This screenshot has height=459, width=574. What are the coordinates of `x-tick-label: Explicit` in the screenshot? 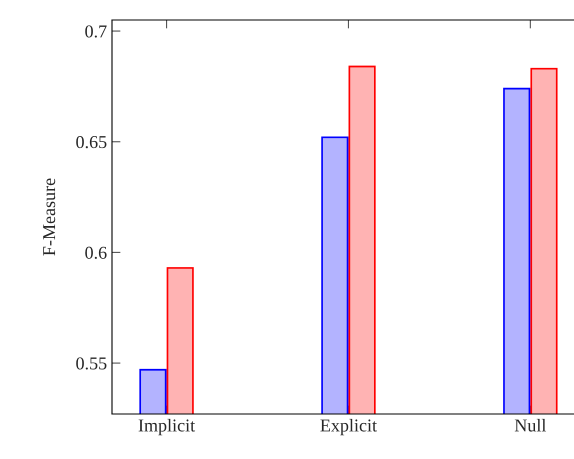 It's located at (348, 427).